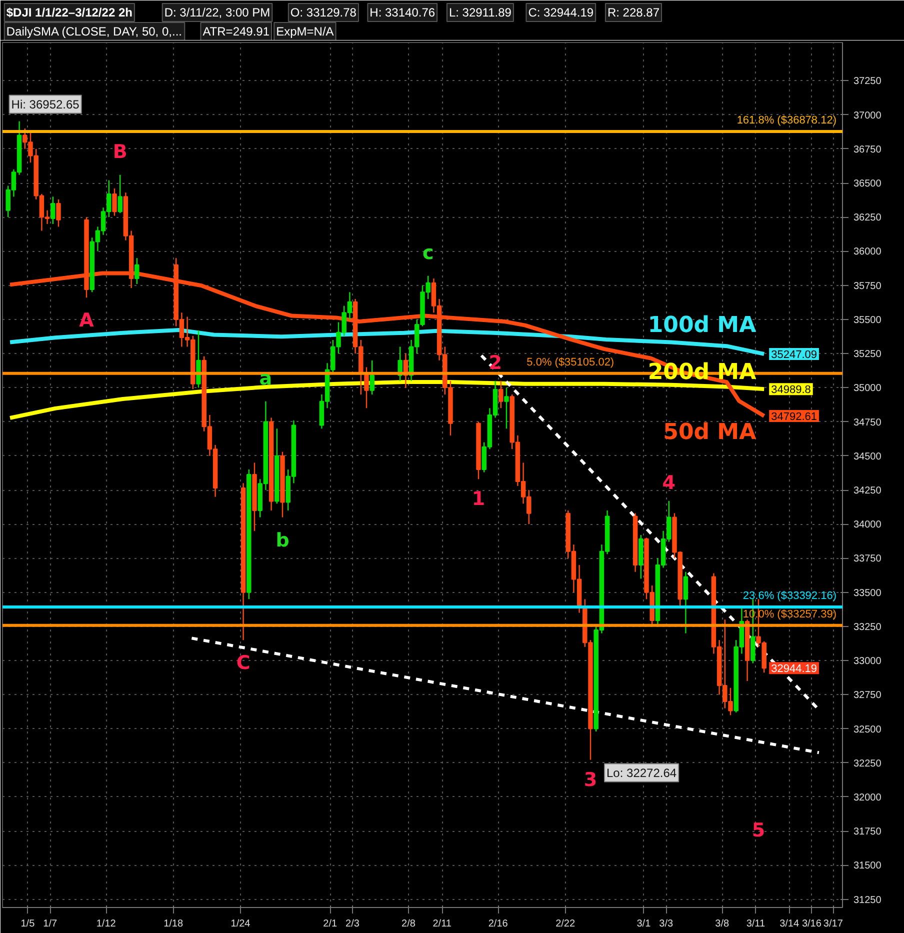 Image resolution: width=904 pixels, height=933 pixels. I want to click on x-tick-label: 3/14, so click(790, 924).